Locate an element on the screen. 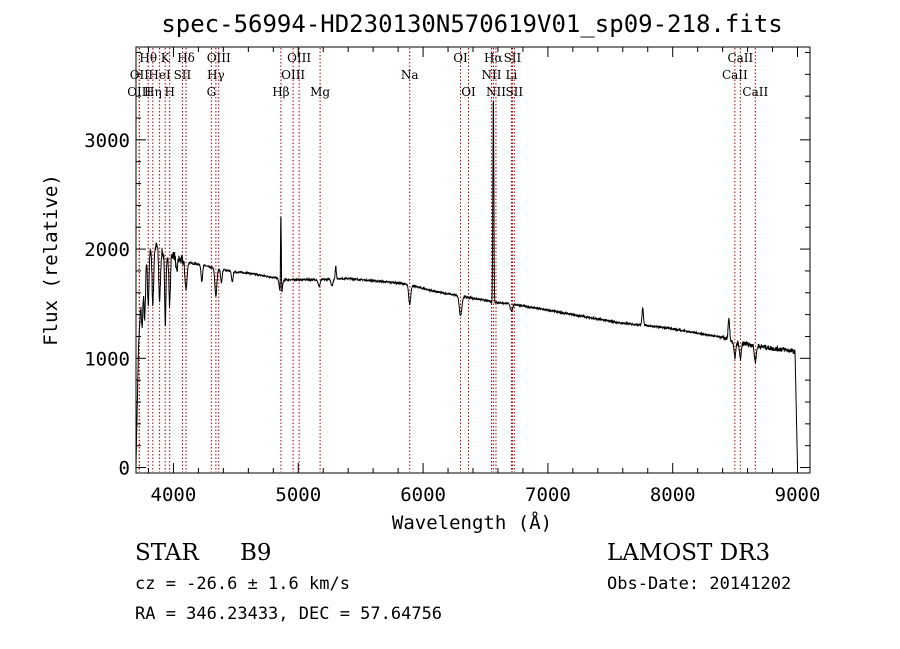  line-marker-label: Hθ is located at coordinates (148, 58).